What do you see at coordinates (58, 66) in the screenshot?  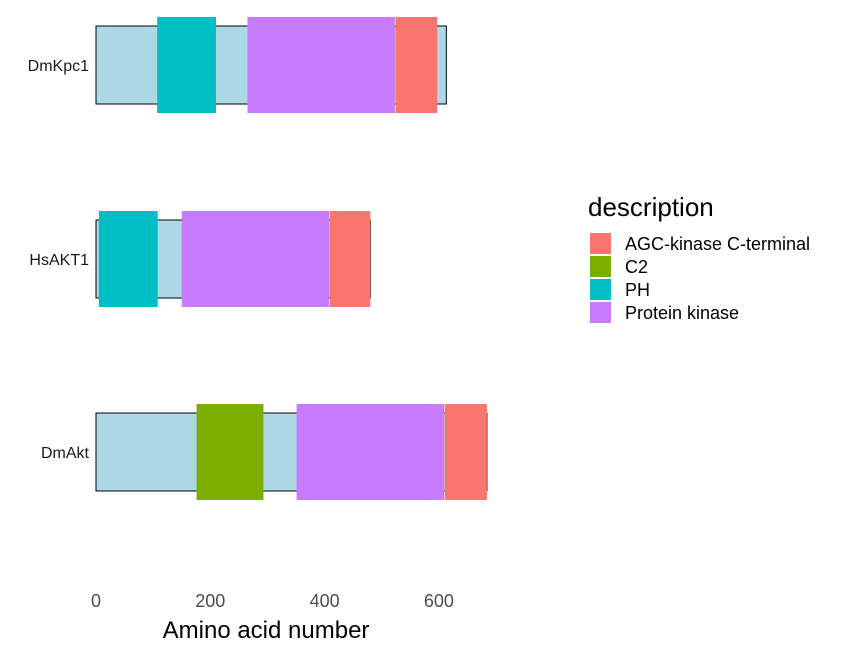 I see `y-tick-label: DmKpc1` at bounding box center [58, 66].